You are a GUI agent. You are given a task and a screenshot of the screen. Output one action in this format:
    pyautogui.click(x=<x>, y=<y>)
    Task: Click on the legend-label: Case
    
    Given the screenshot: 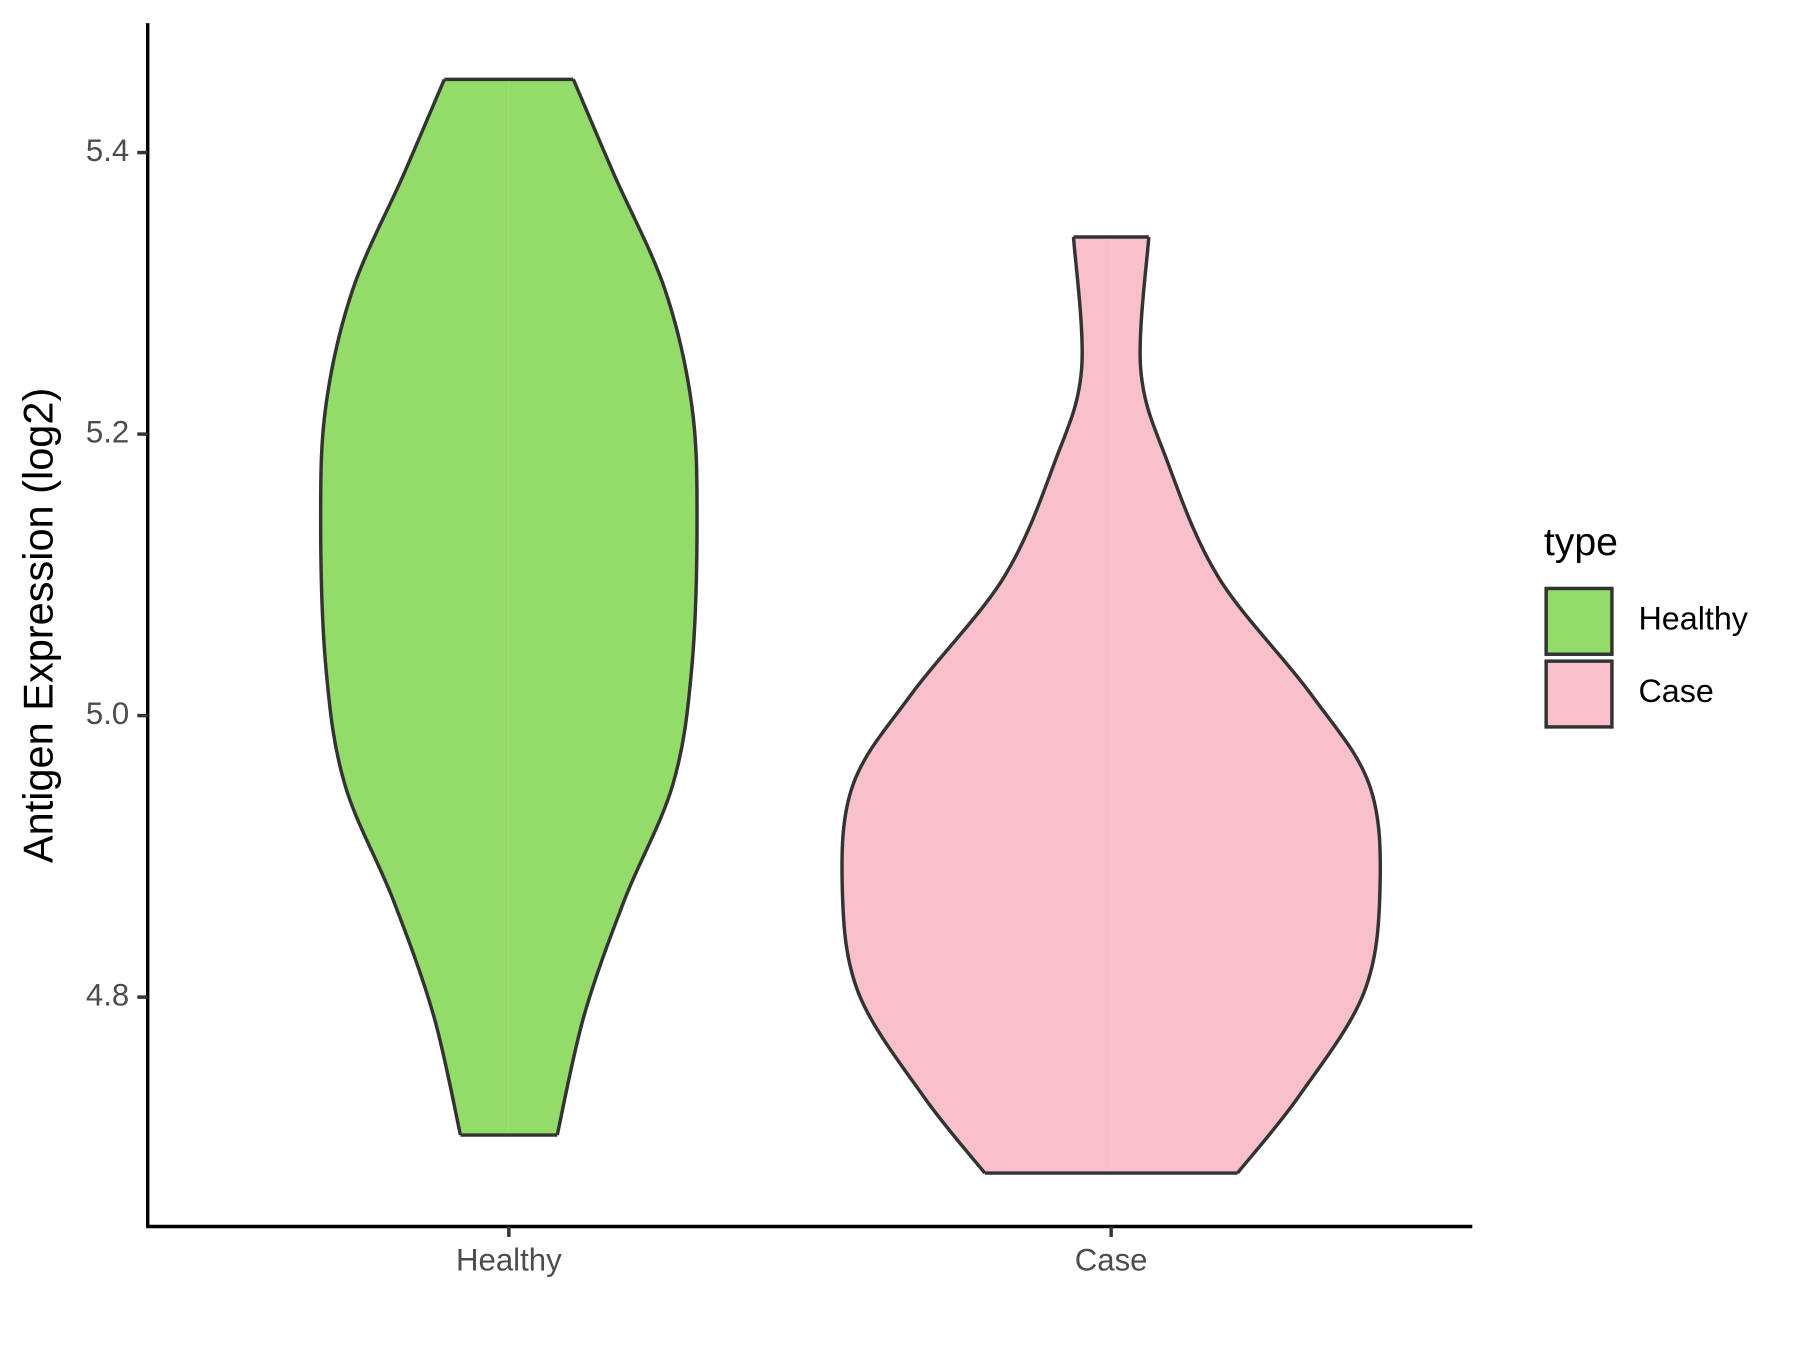 What is the action you would take?
    pyautogui.click(x=1675, y=691)
    